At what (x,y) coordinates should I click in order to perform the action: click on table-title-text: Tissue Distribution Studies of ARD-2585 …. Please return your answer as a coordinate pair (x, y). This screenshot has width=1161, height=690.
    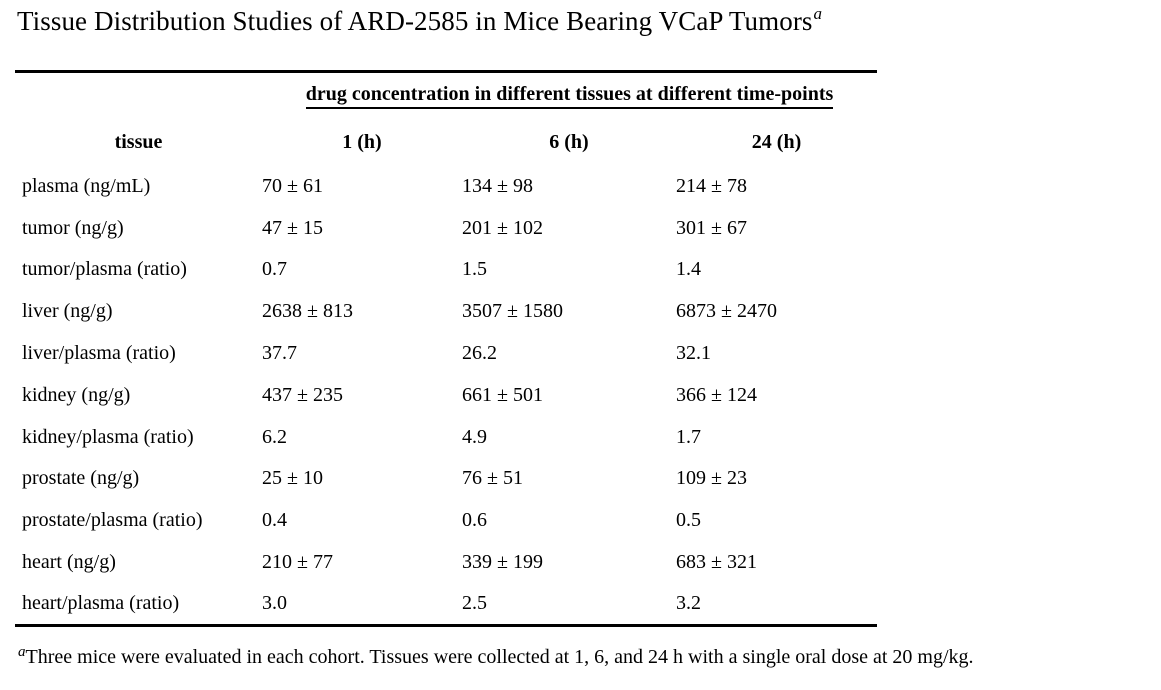
    Looking at the image, I should click on (415, 21).